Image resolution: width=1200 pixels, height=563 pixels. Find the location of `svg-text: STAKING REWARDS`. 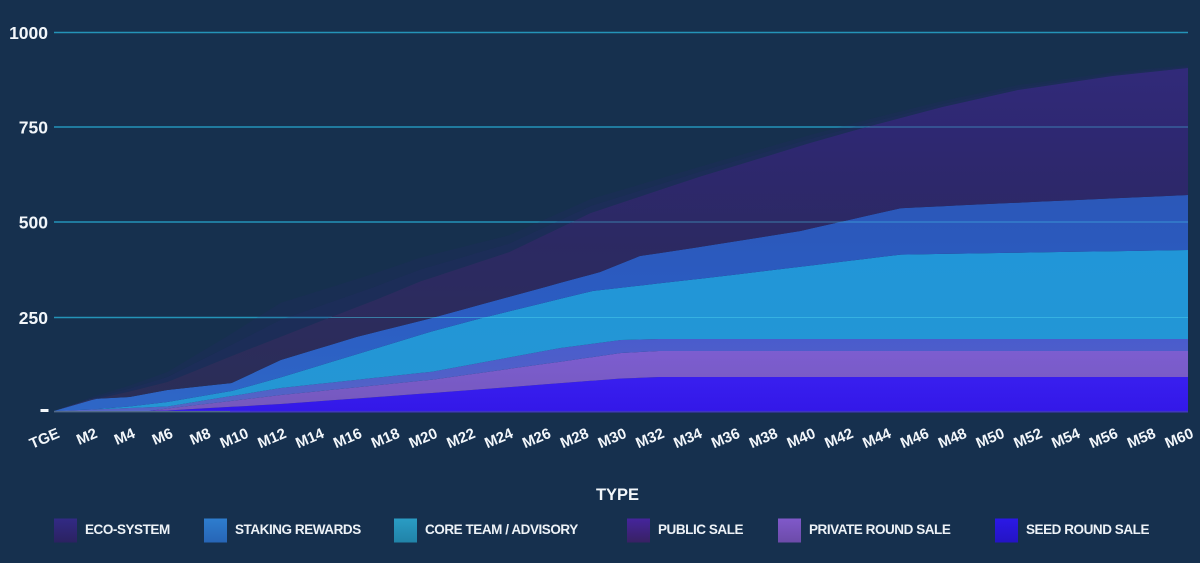

svg-text: STAKING REWARDS is located at coordinates (298, 529).